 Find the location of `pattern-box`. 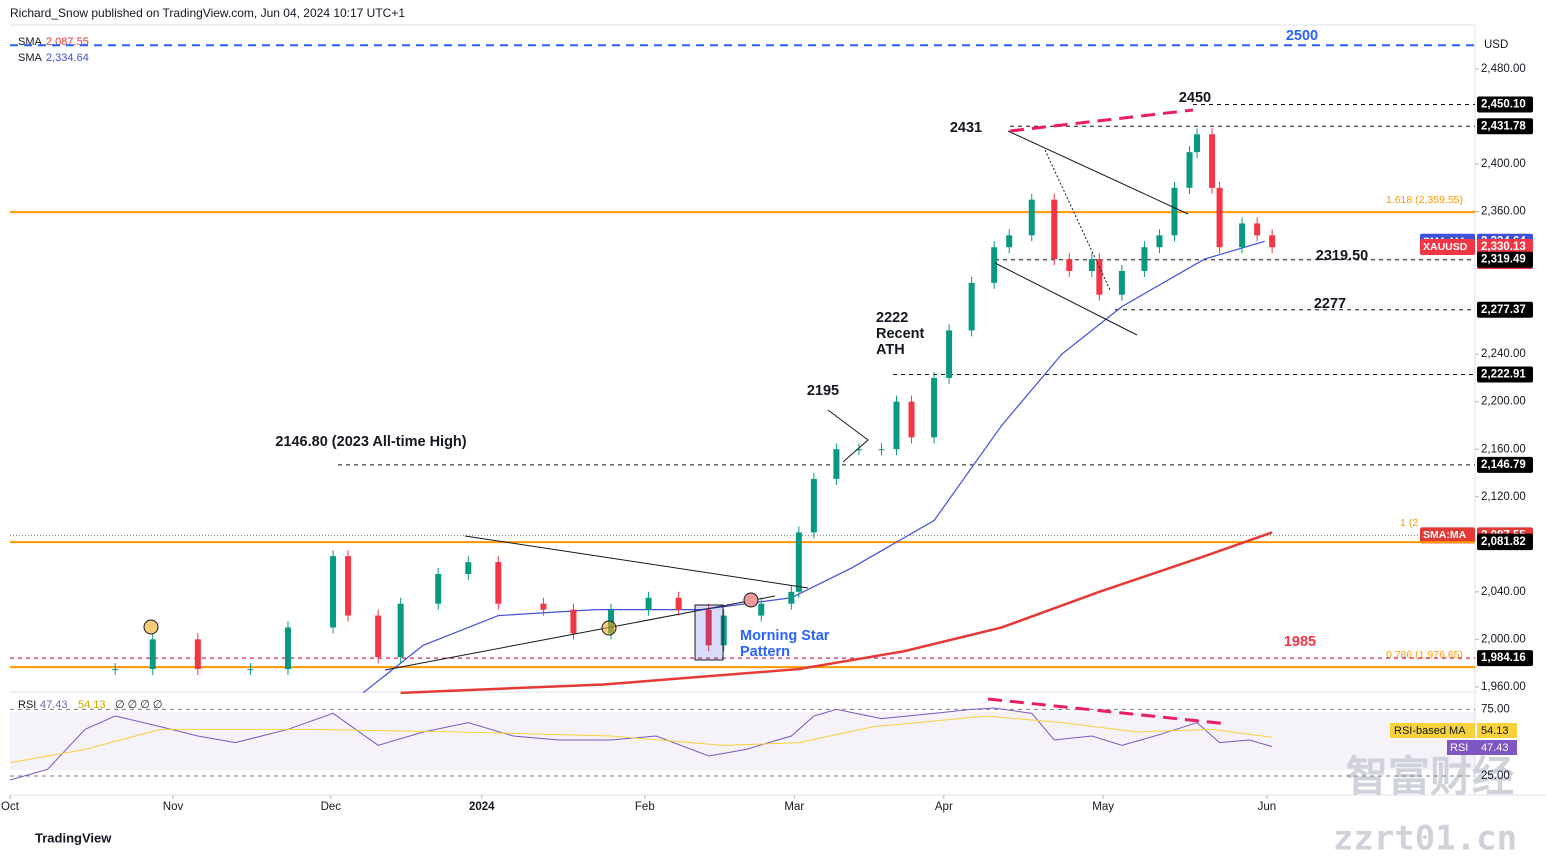

pattern-box is located at coordinates (709, 632).